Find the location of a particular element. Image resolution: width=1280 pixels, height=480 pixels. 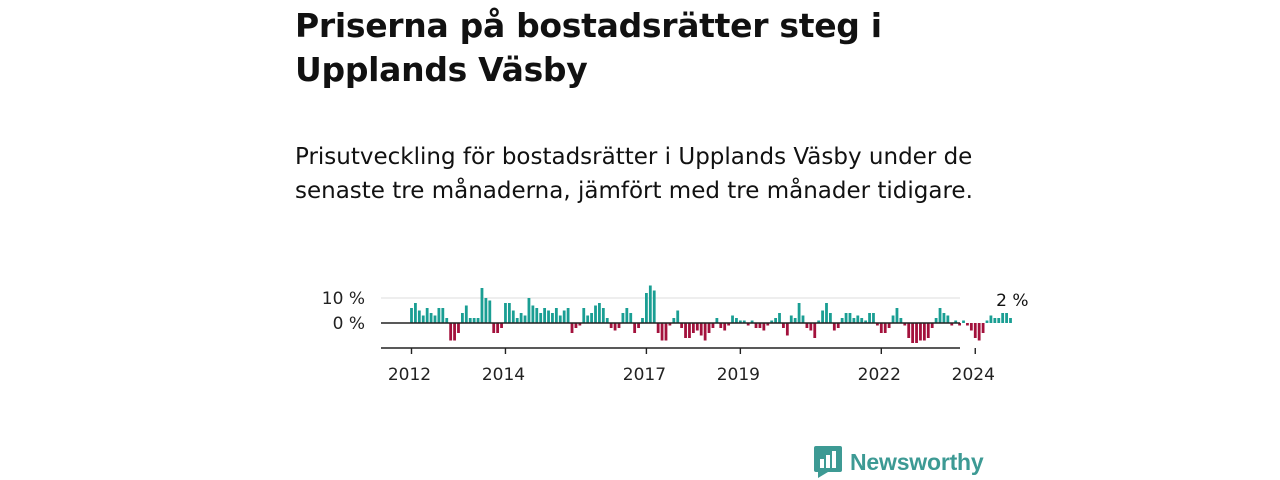

newsworthy-logo-text: Newsworthy is located at coordinates (917, 461).